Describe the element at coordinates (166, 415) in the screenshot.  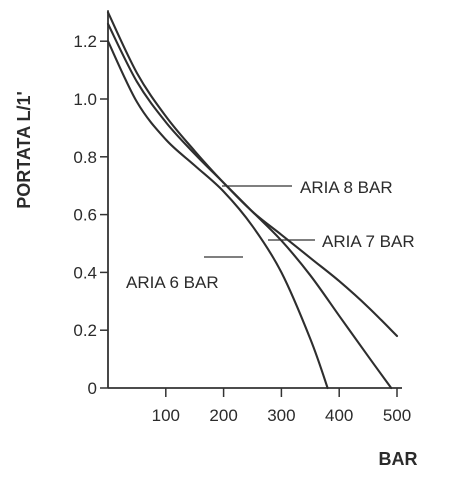
I see `x-tick-label: 100` at that location.